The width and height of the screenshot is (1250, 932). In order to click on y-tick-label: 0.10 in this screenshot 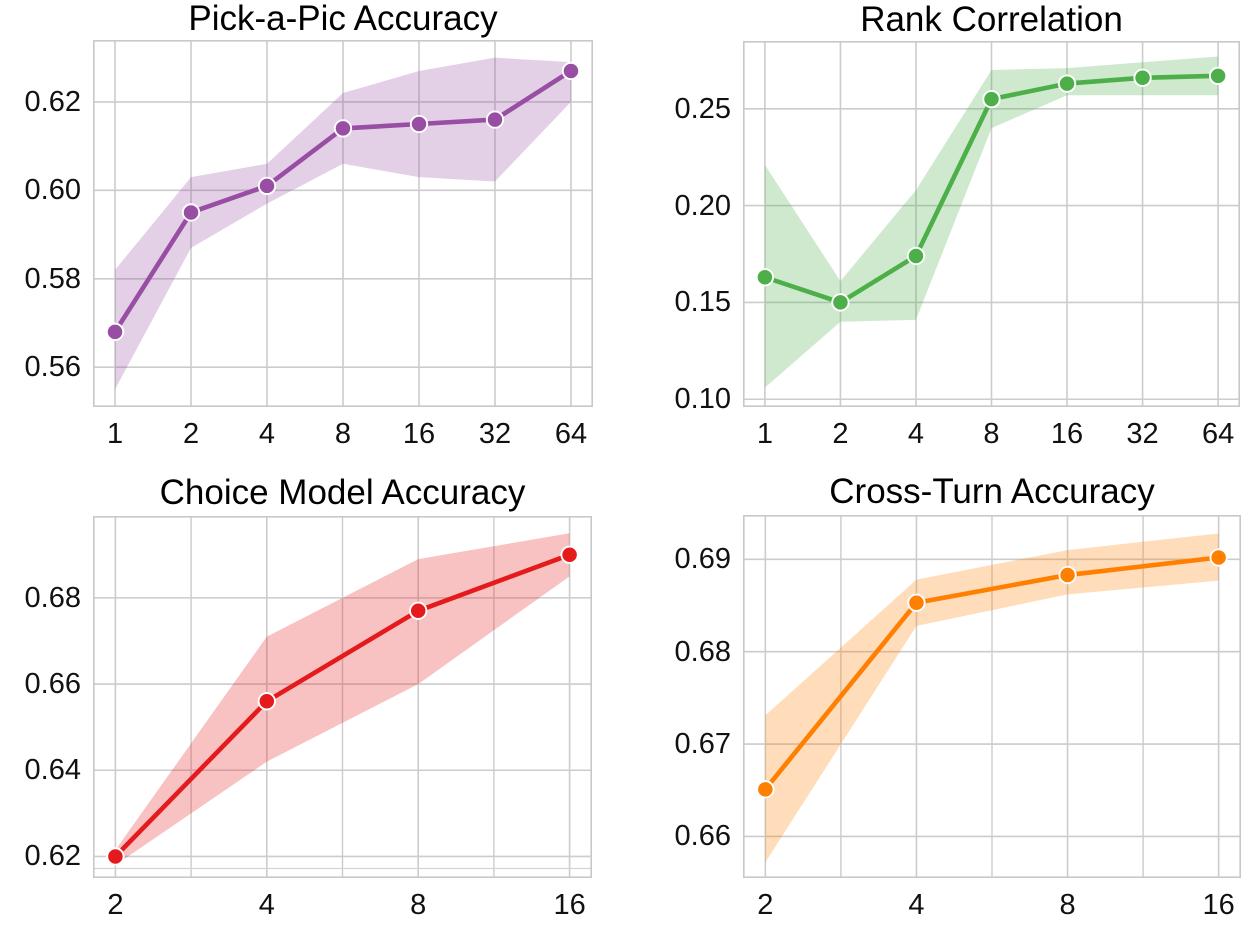, I will do `click(702, 399)`.